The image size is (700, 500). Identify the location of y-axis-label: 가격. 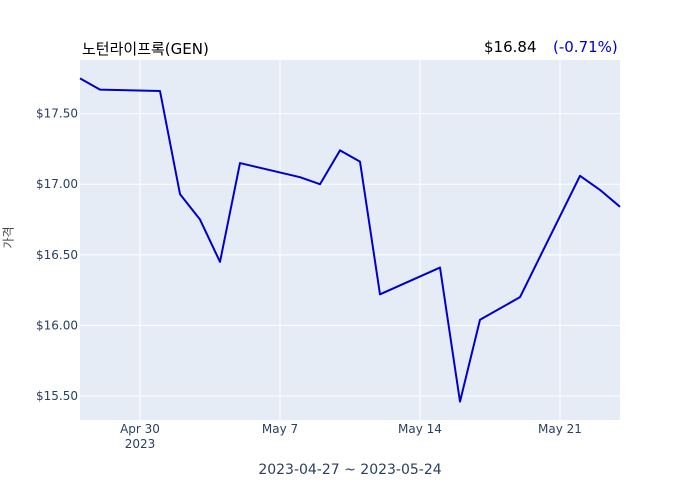
(8, 237).